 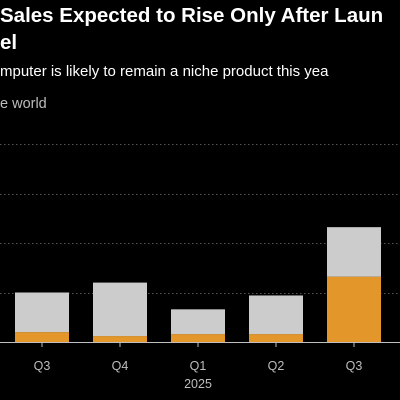 What do you see at coordinates (192, 15) in the screenshot?
I see `chart-title-line-1: Sales Expected to Rise Only After Laun` at bounding box center [192, 15].